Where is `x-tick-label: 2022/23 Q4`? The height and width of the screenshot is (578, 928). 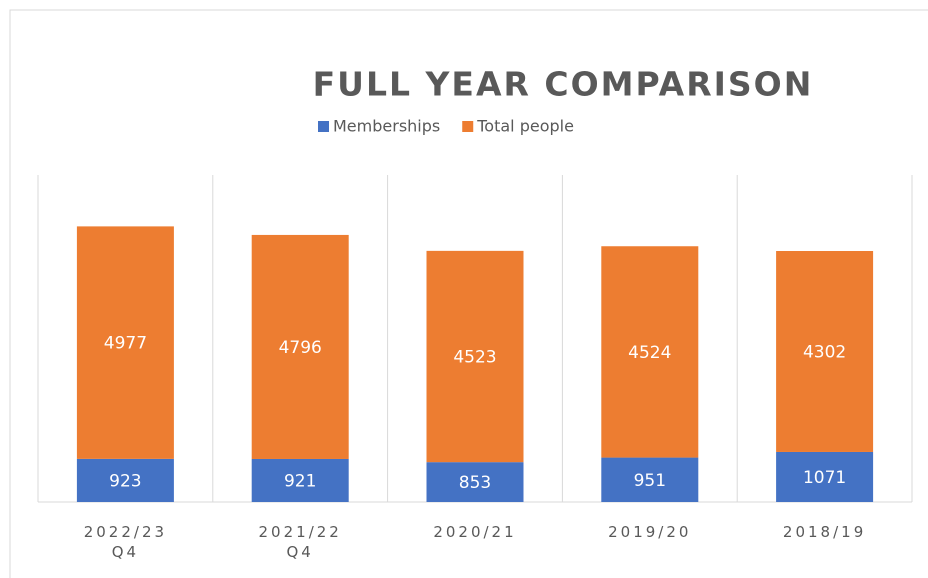 x-tick-label: 2022/23 Q4 is located at coordinates (125, 542).